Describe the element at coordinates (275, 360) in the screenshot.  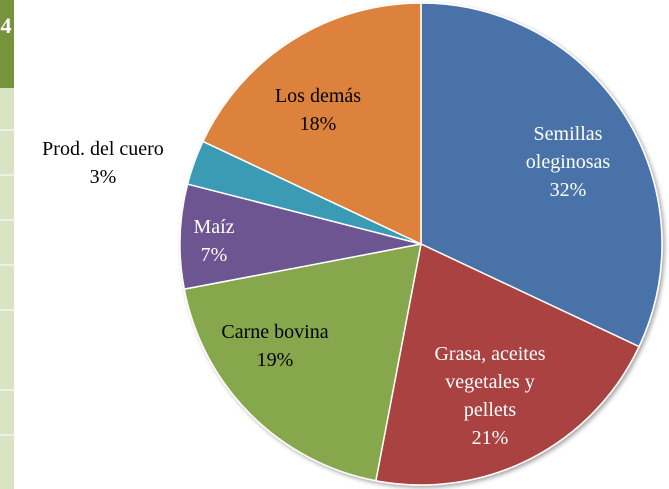
I see `value-label: 19%` at that location.